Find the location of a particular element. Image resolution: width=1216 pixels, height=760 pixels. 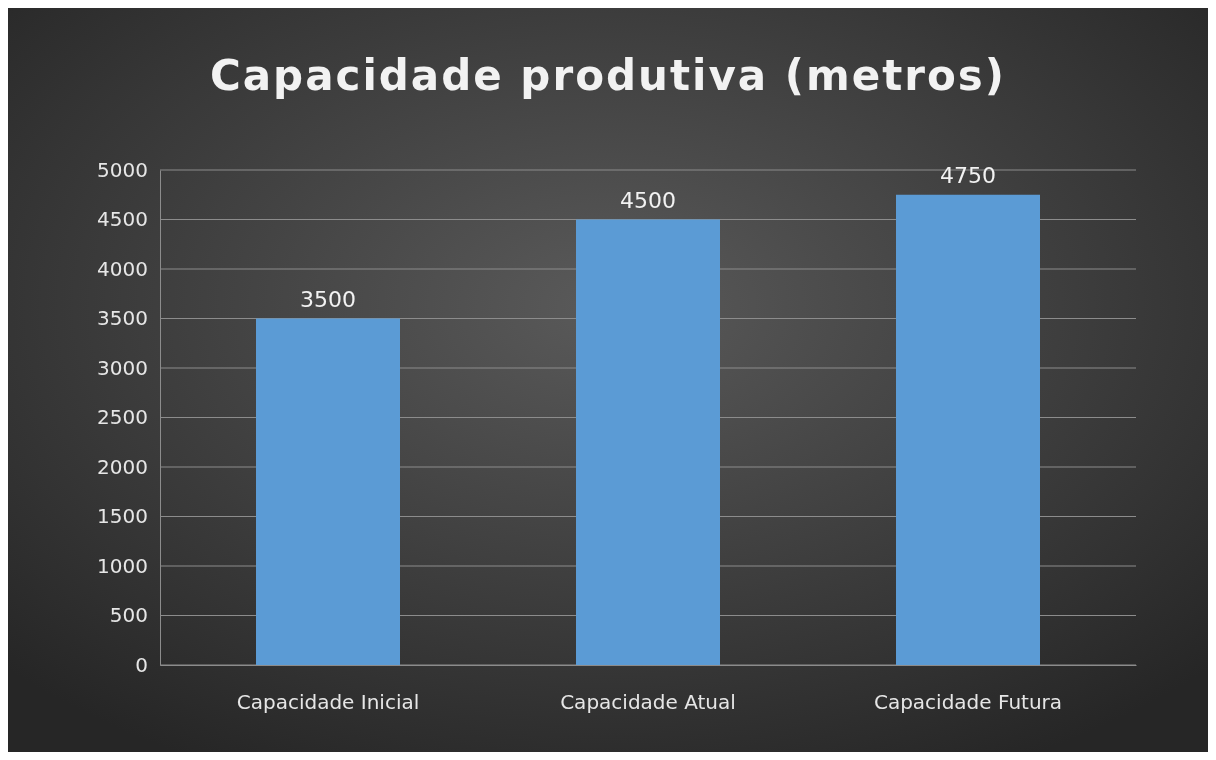

chart-title: Capacidade produtiva (metros) is located at coordinates (608, 75).